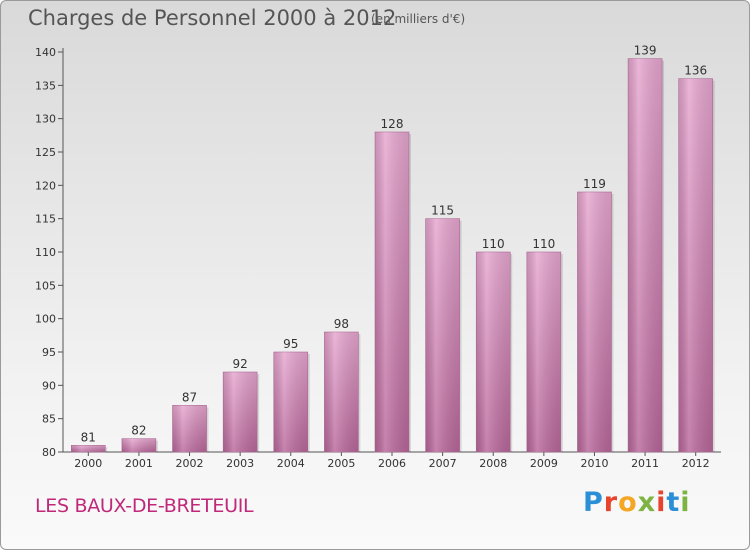 This screenshot has height=550, width=750. I want to click on y-tick-label: 135, so click(45, 85).